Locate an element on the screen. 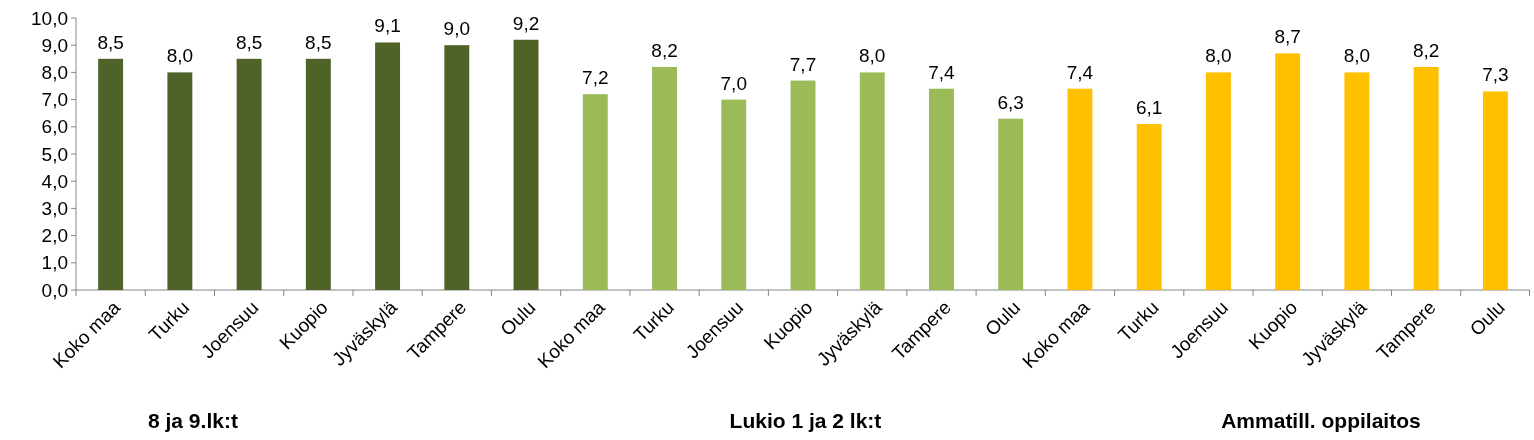 The image size is (1534, 440). data-label: 7,2 is located at coordinates (595, 78).